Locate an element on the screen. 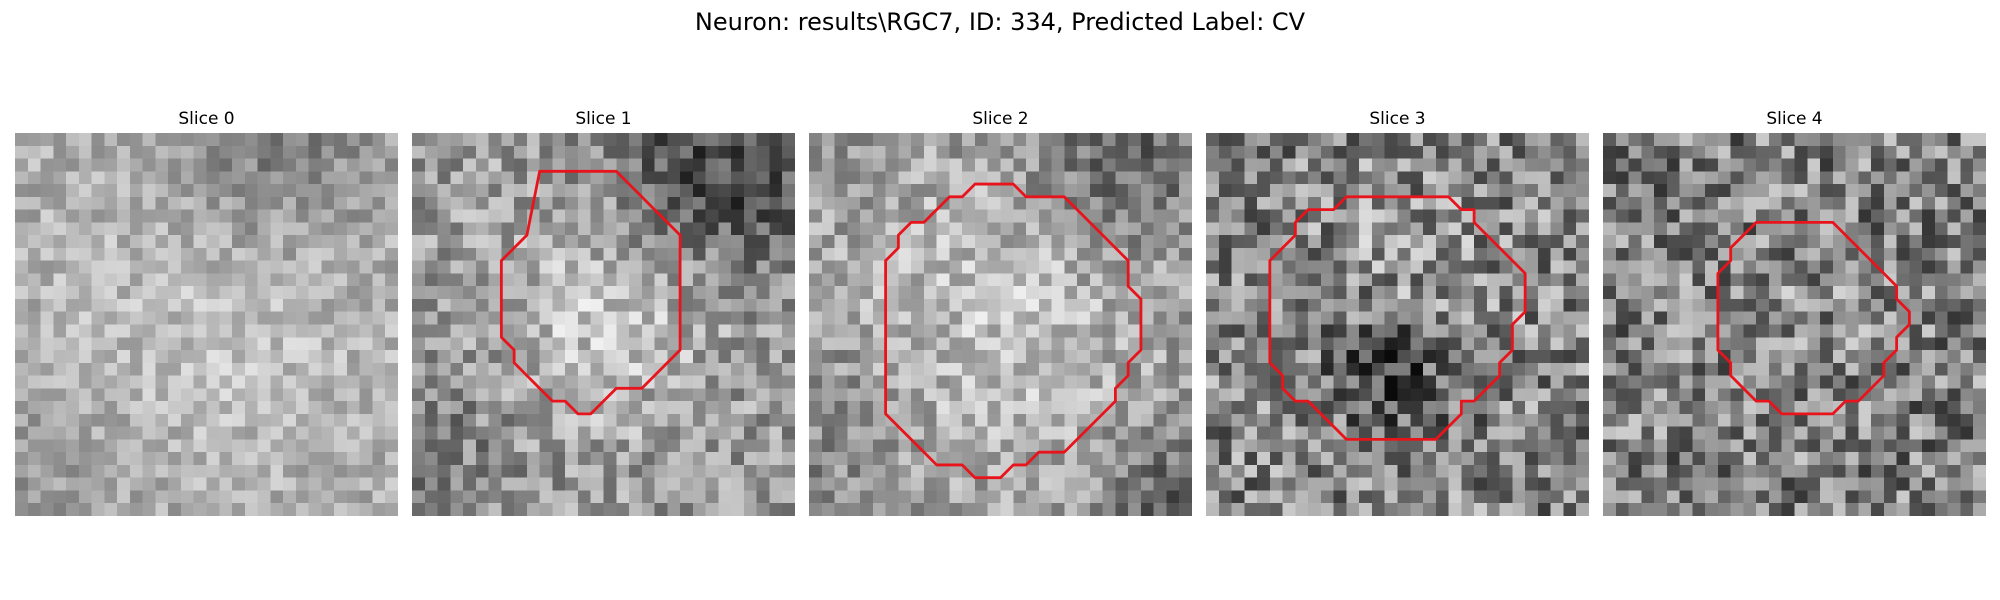  slice-title: Slice 3 is located at coordinates (1397, 119).